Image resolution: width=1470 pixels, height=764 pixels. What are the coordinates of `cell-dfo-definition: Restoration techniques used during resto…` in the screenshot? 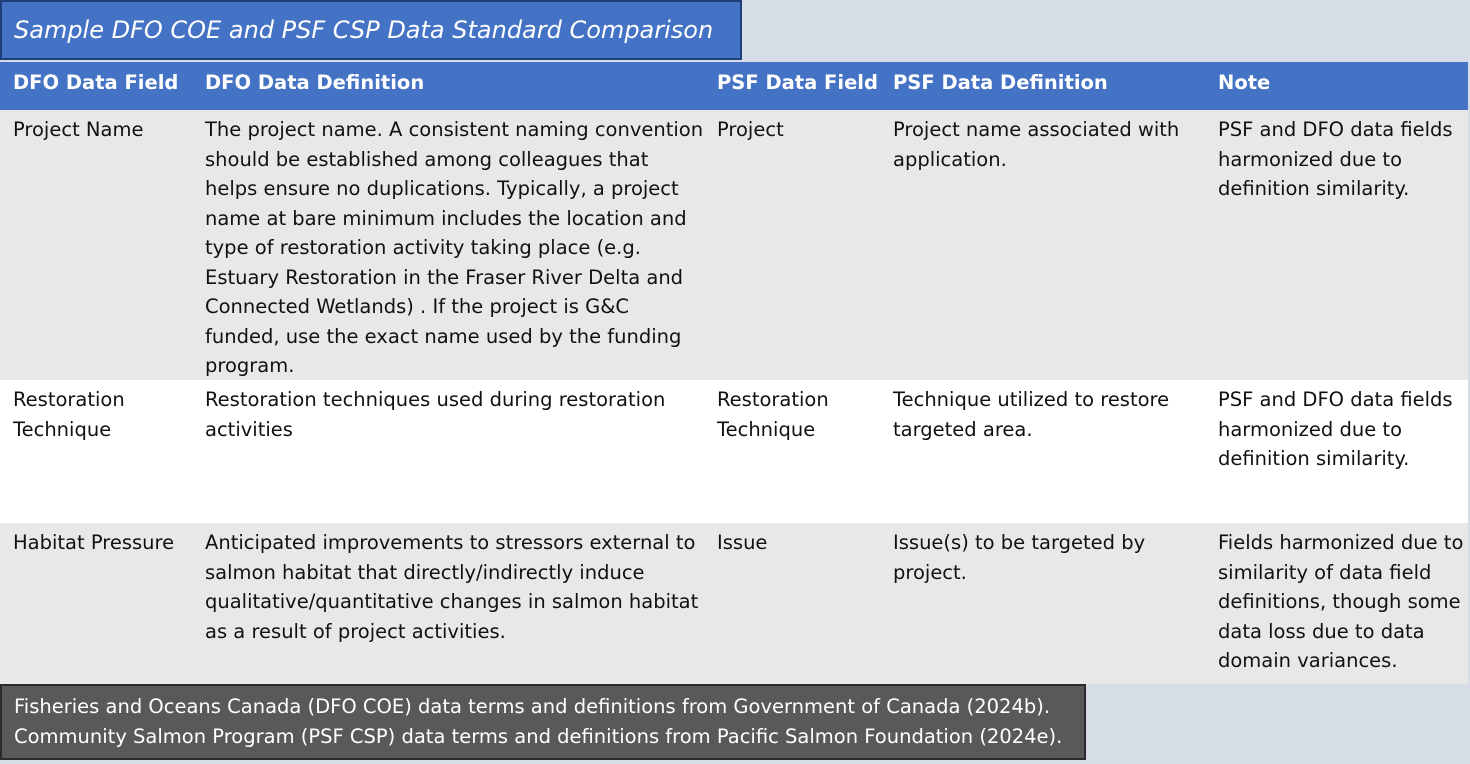 It's located at (435, 414).